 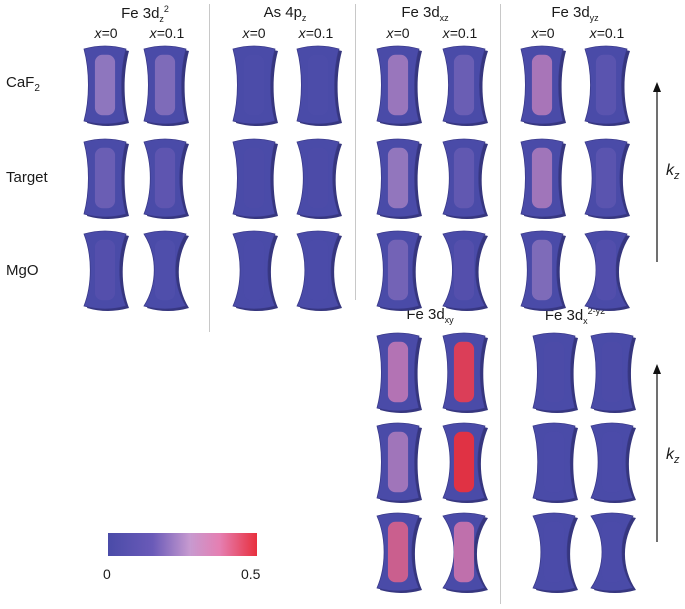 I want to click on fermi-surface-fe3dyz-r2-c0, so click(x=543, y=270).